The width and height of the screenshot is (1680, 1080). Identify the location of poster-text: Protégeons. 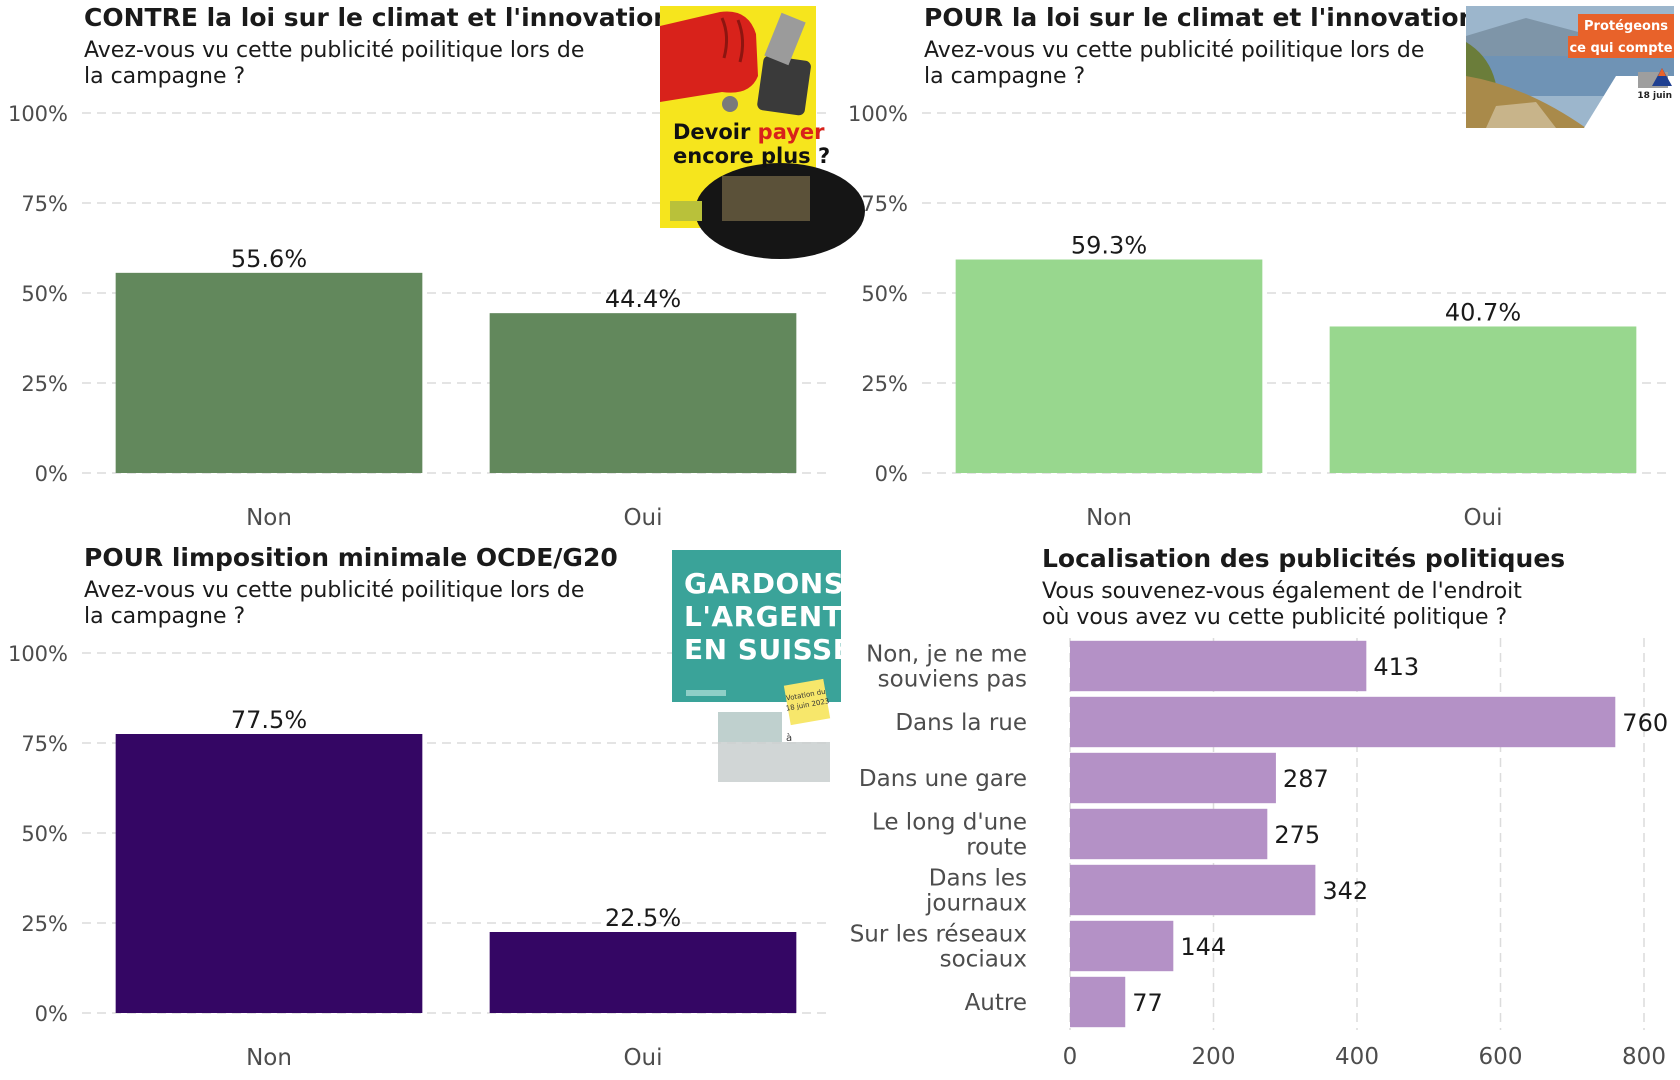
(1626, 26).